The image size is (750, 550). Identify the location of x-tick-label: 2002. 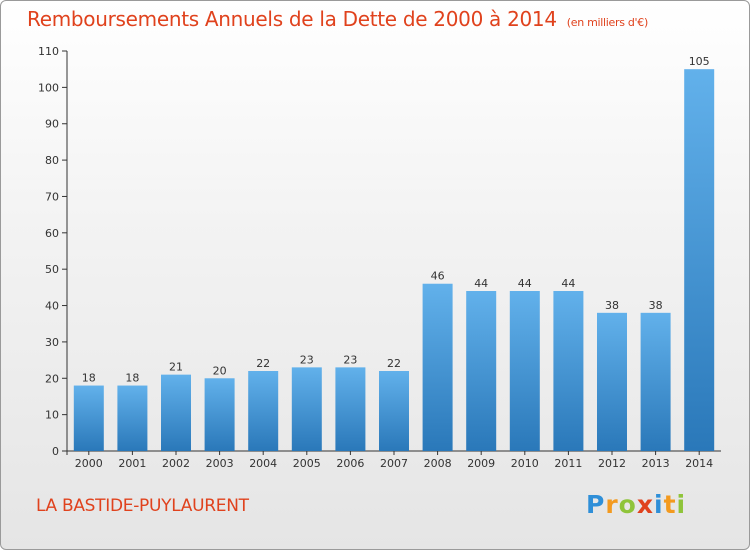
(176, 463).